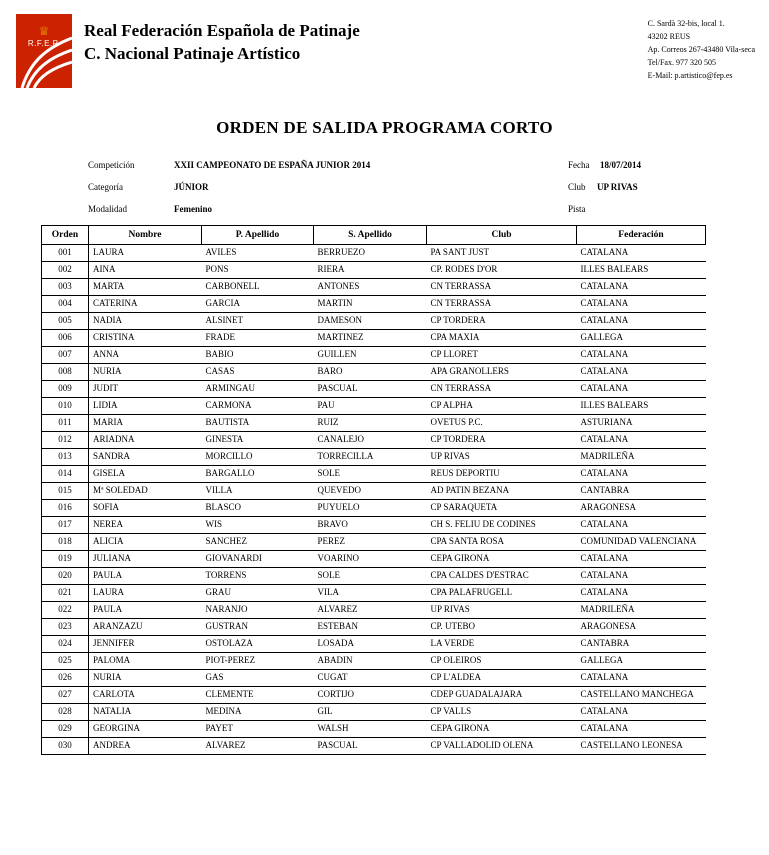 This screenshot has width=769, height=855. What do you see at coordinates (107, 209) in the screenshot?
I see `label-modalidad: Modalidad` at bounding box center [107, 209].